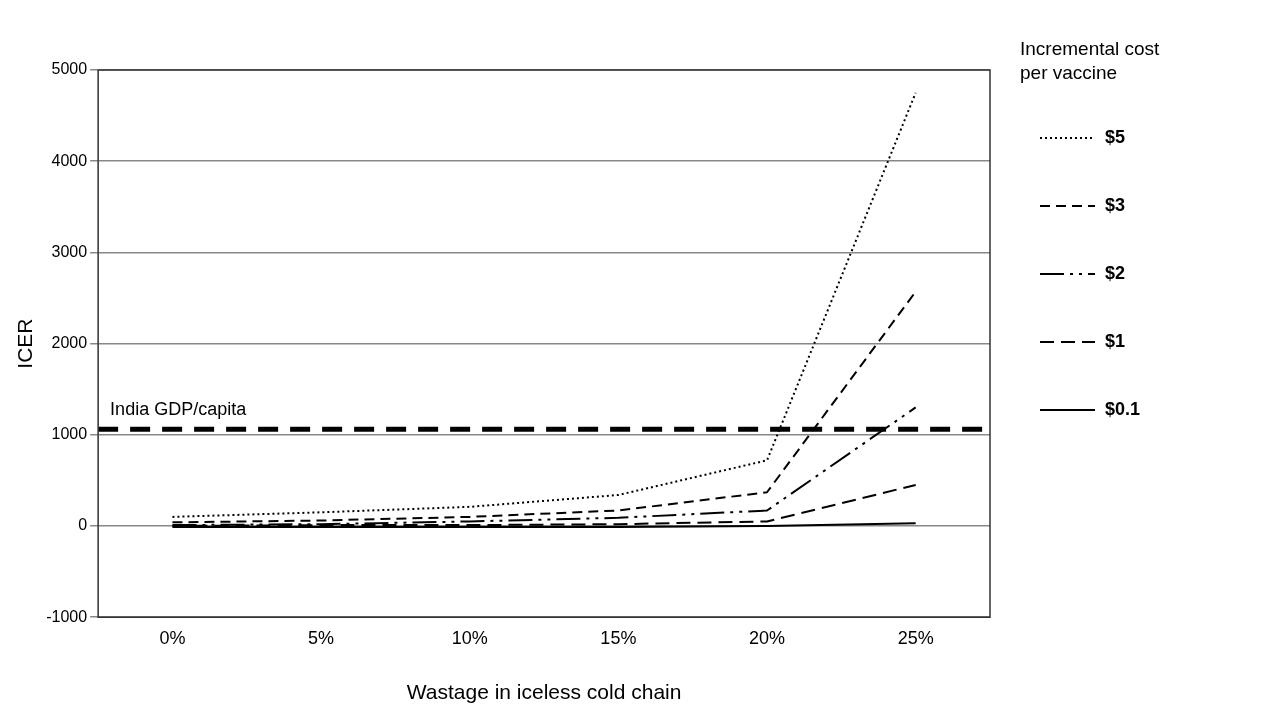 The height and width of the screenshot is (720, 1270). I want to click on legend-label: $2, so click(1115, 272).